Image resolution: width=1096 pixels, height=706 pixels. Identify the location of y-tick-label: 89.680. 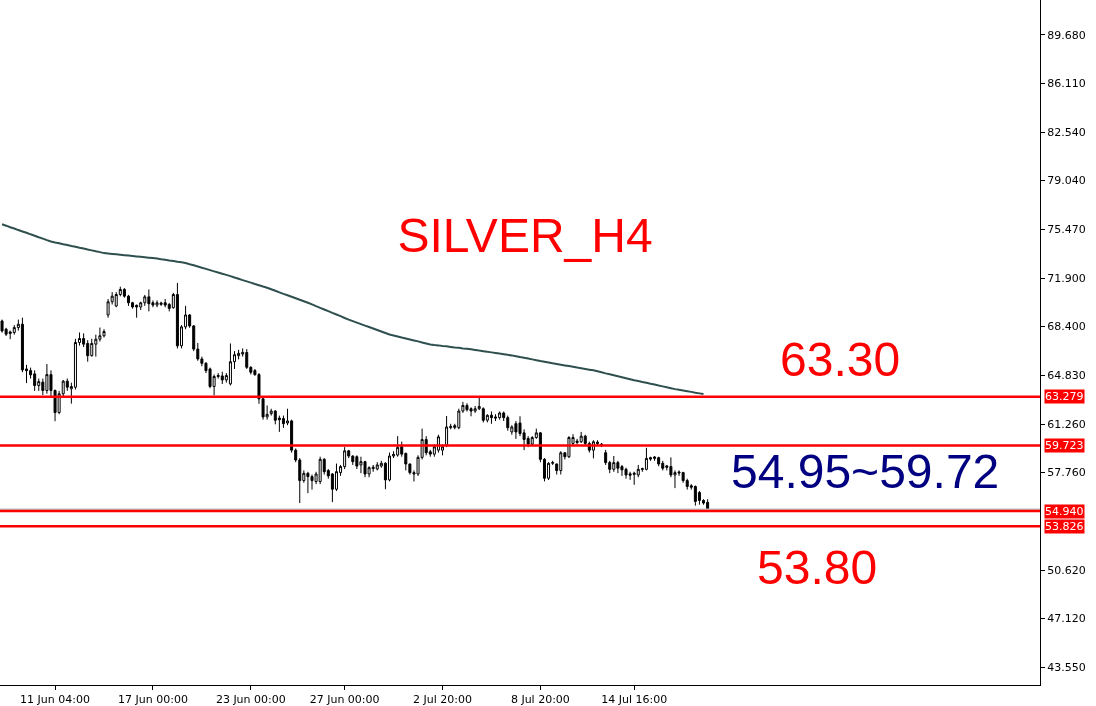
(1066, 35).